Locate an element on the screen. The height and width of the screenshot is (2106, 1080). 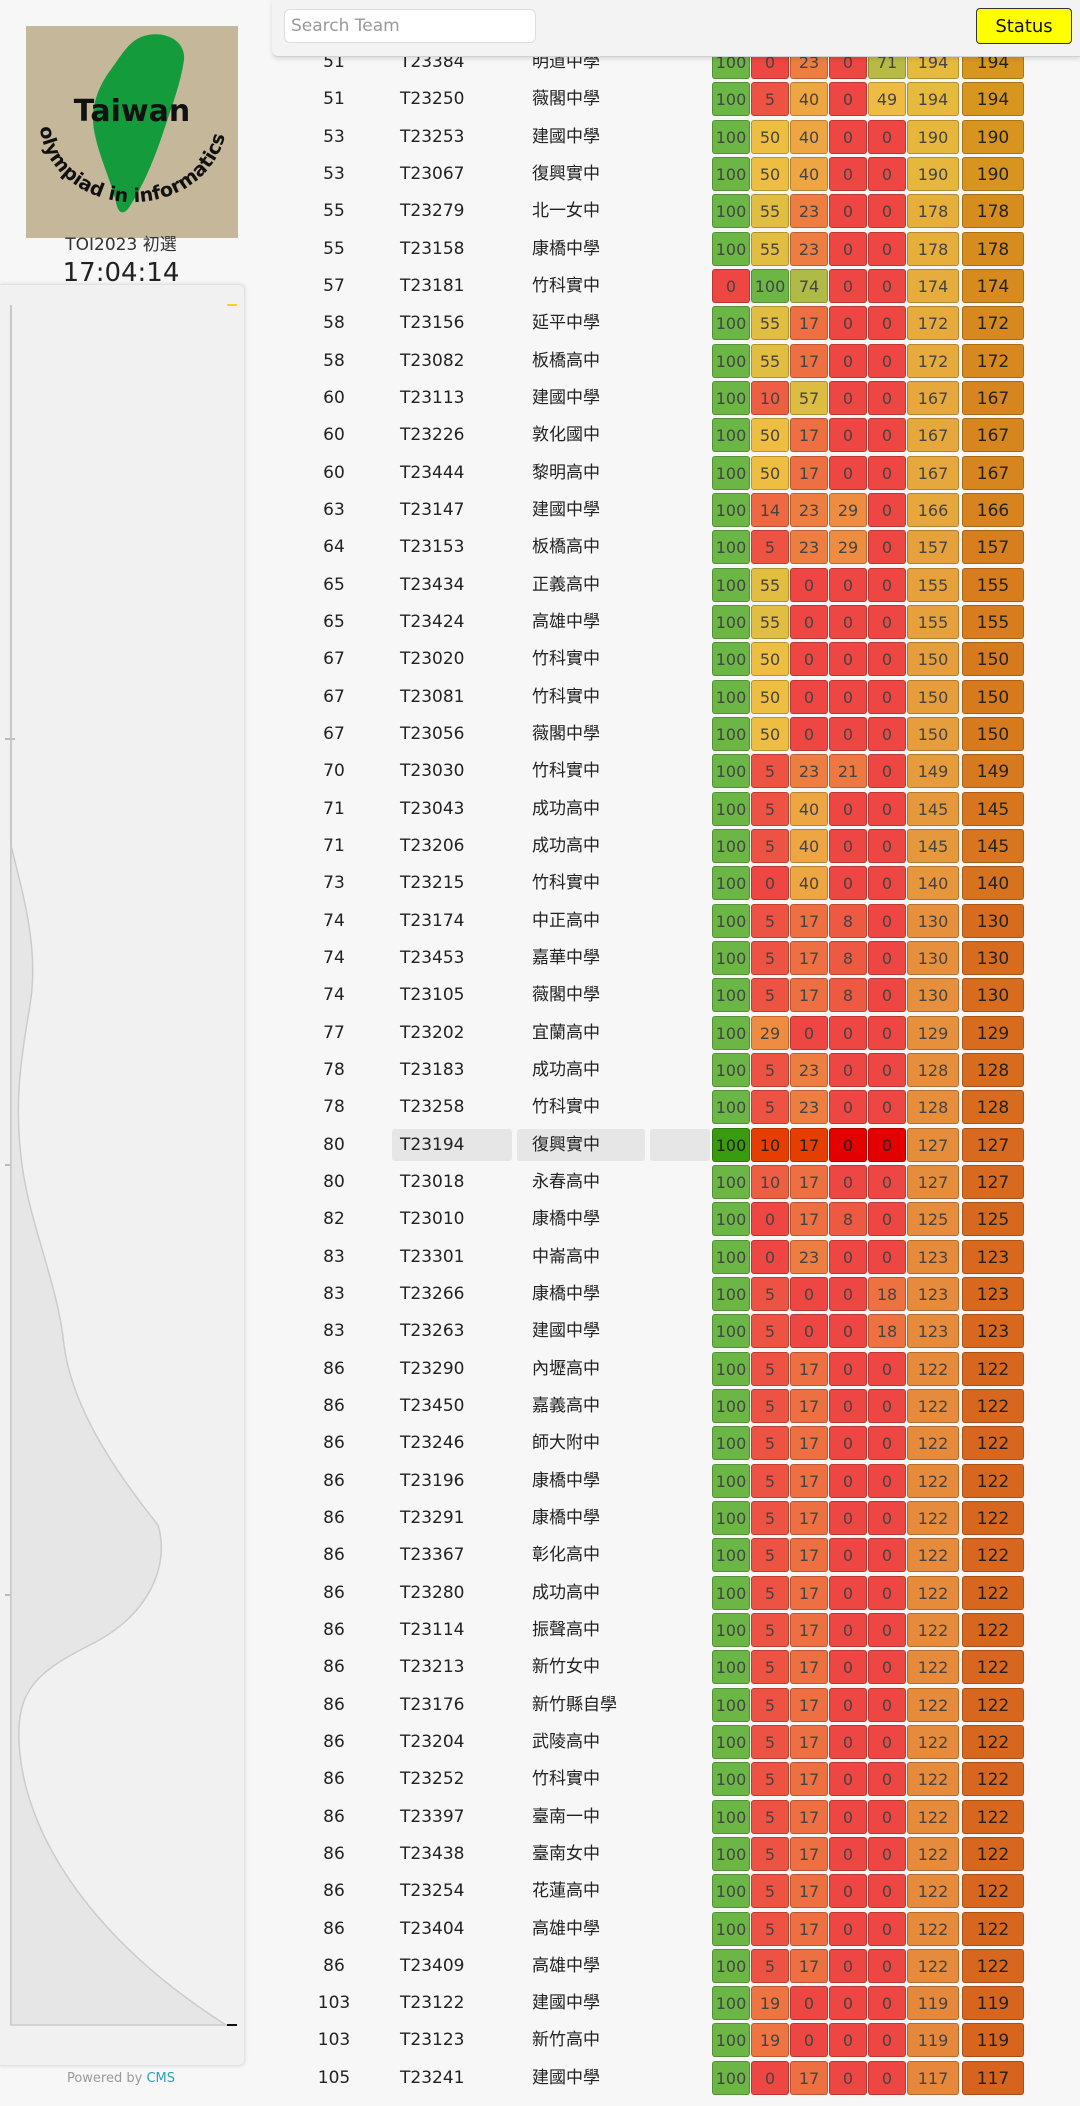
school-cell: 永春高中 is located at coordinates (566, 1181).